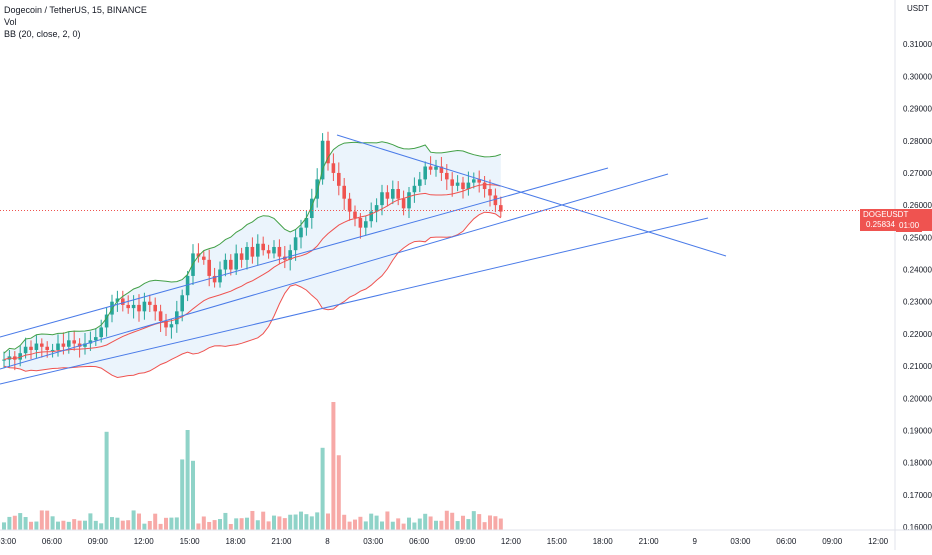  I want to click on price-tick-label: 0.18000, so click(917, 463).